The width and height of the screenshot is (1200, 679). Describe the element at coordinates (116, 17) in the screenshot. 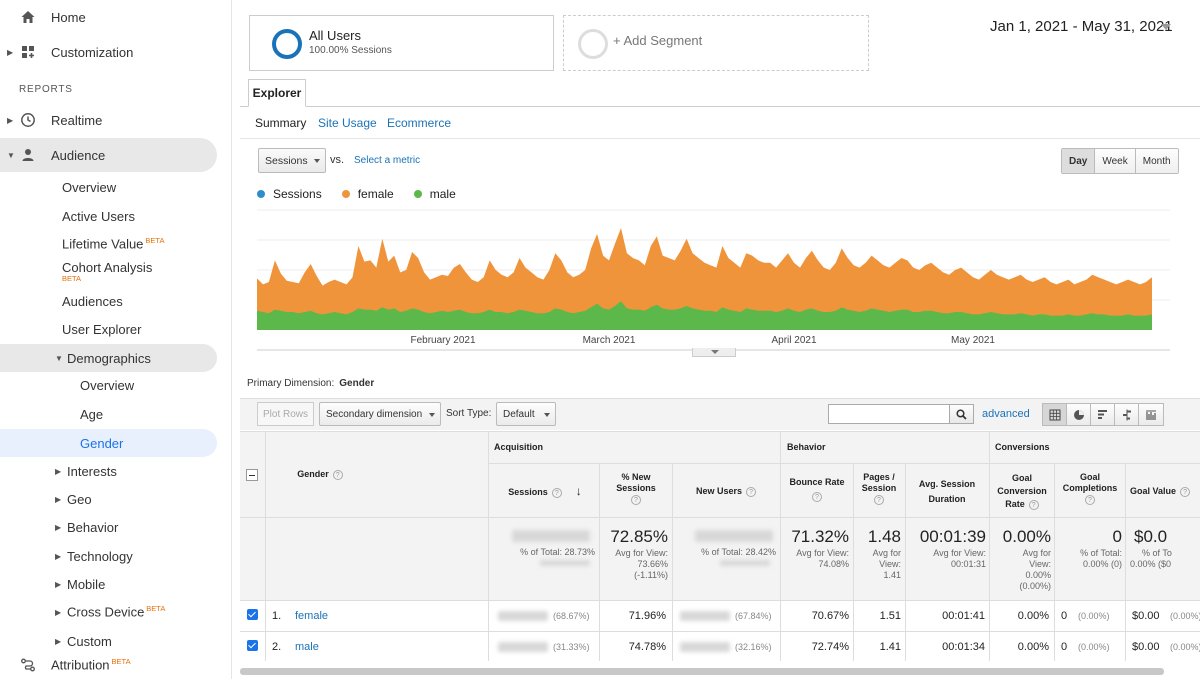

I see `nav-home: Home` at that location.